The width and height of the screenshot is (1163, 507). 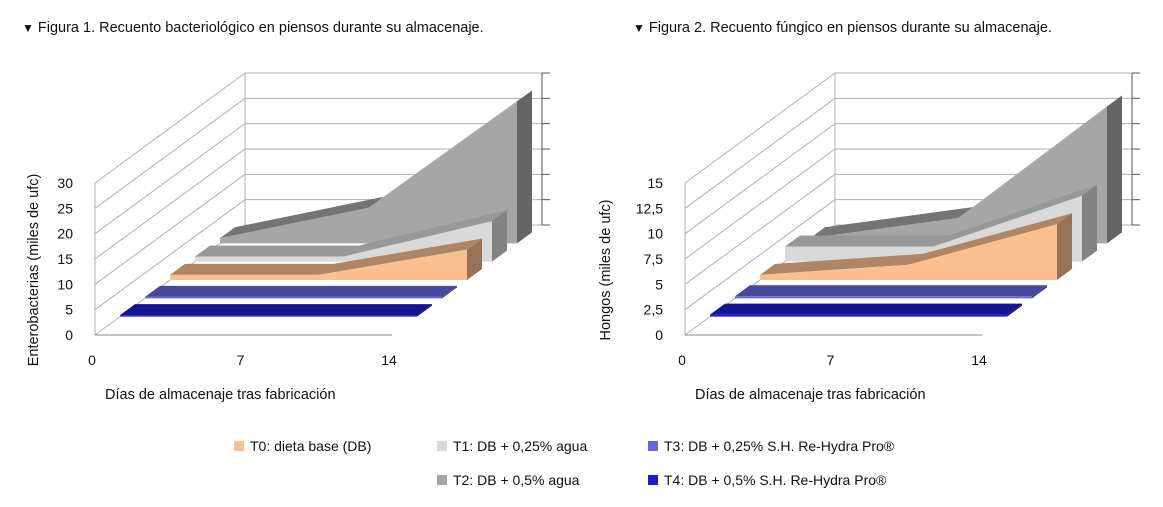 I want to click on y-axis-label: Enterobacterias (miles de ufc), so click(x=34, y=270).